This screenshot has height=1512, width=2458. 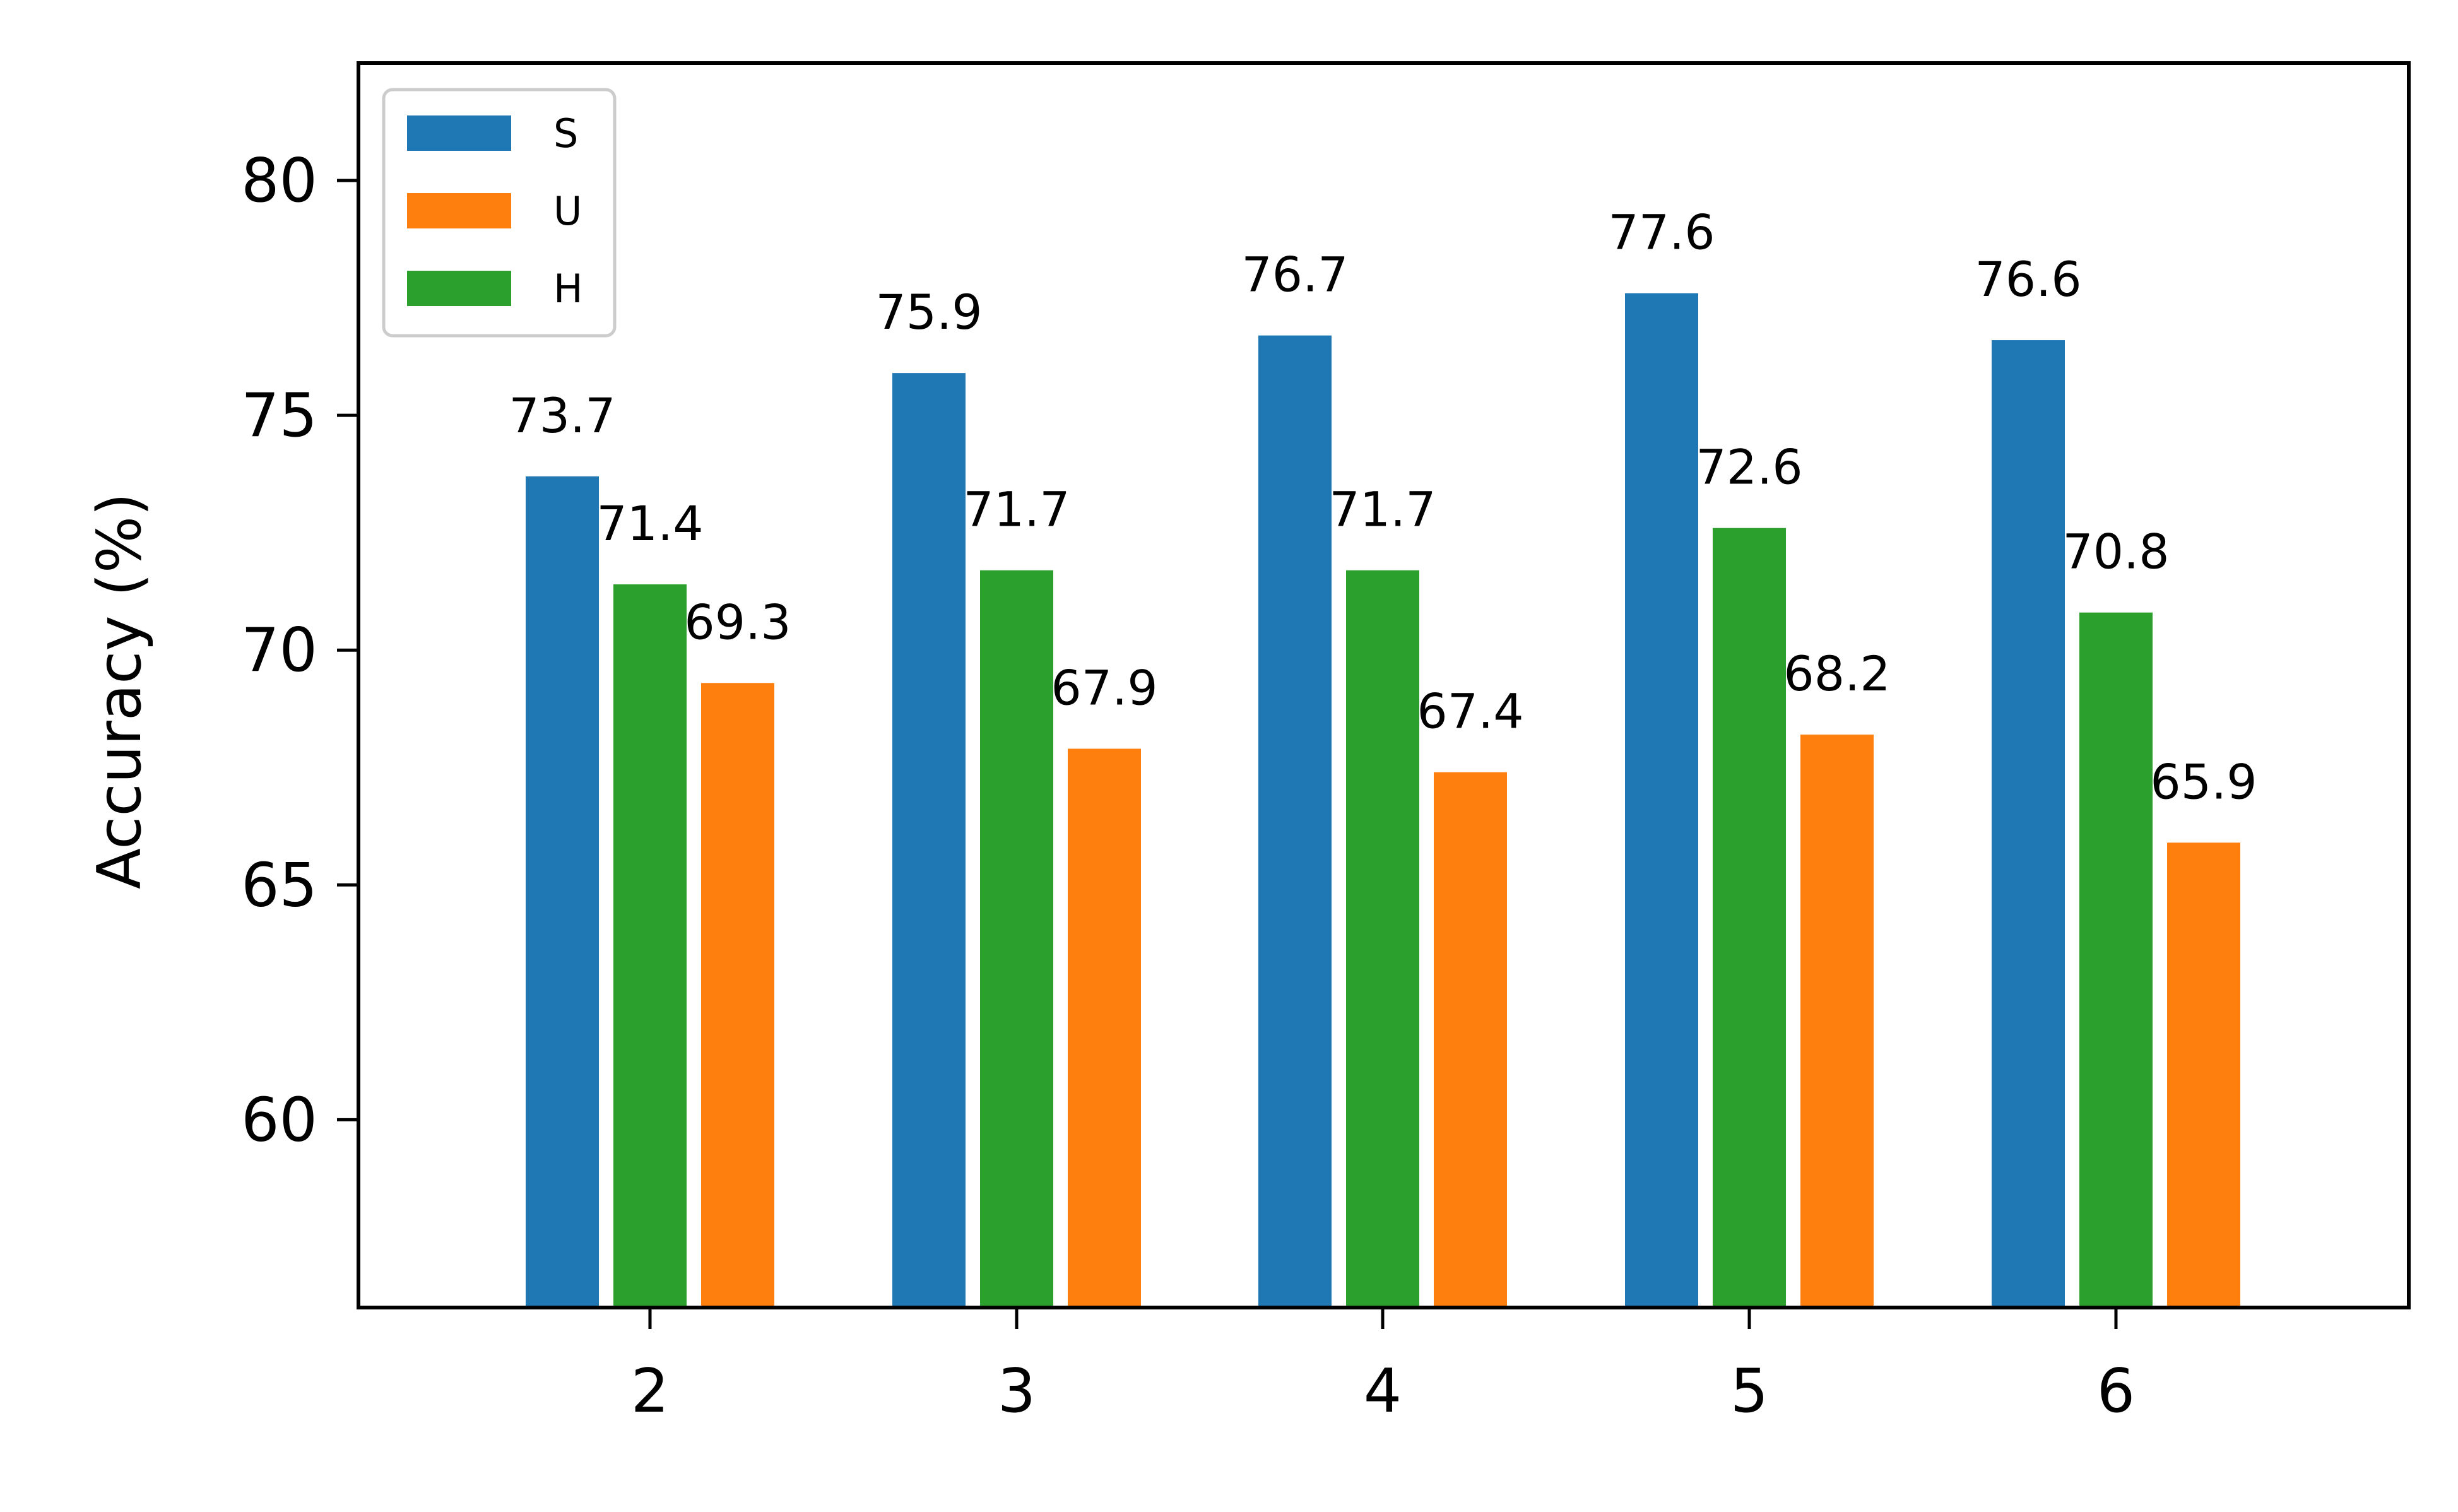 What do you see at coordinates (1294, 275) in the screenshot?
I see `data-label-s-4: 76.7` at bounding box center [1294, 275].